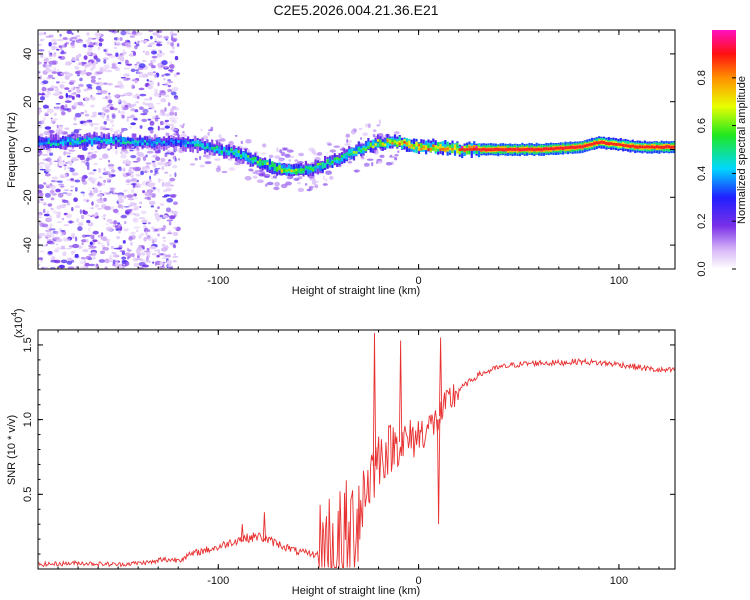  Describe the element at coordinates (28, 344) in the screenshot. I see `y-tick-label: 1.5` at that location.